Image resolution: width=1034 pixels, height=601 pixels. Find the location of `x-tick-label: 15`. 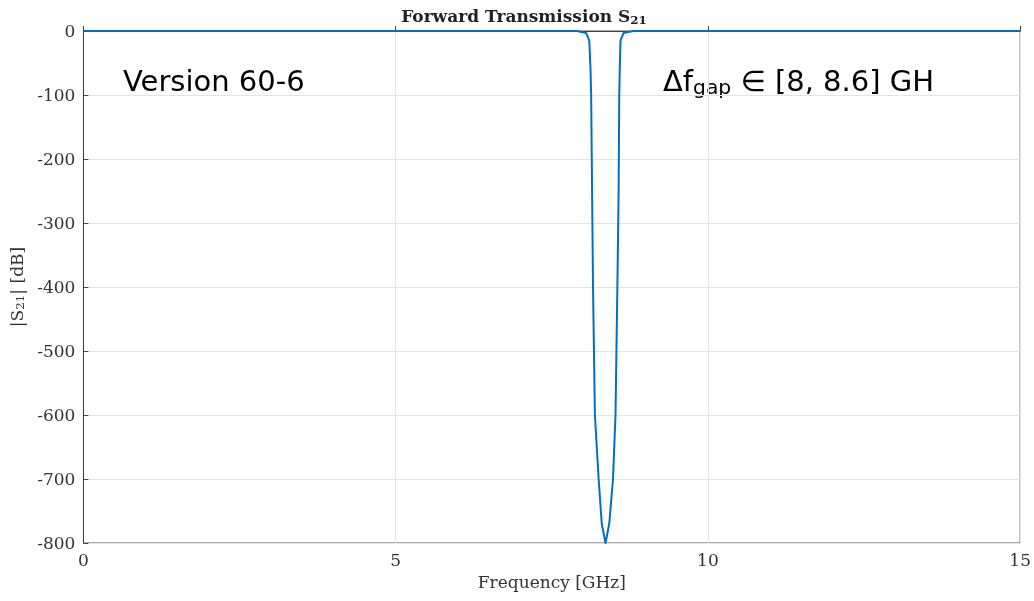

x-tick-label: 15 is located at coordinates (1020, 559).